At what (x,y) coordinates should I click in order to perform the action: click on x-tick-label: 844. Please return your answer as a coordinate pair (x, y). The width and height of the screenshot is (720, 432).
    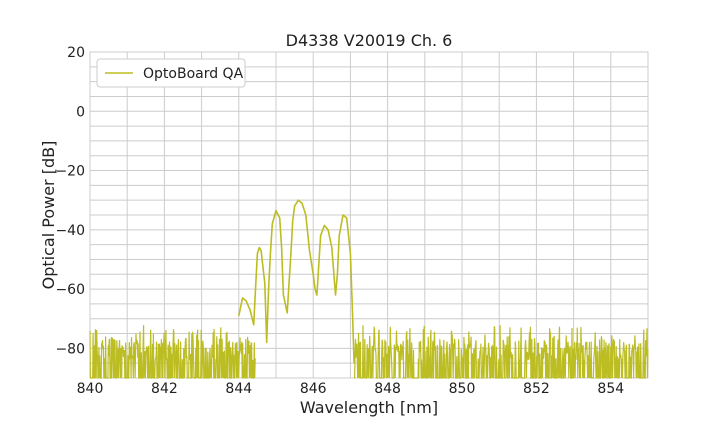
    Looking at the image, I should click on (238, 389).